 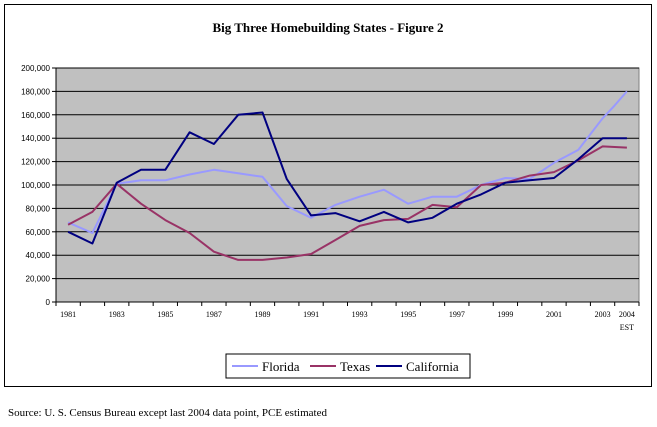 I want to click on x-tick-label: 1997, so click(x=457, y=314).